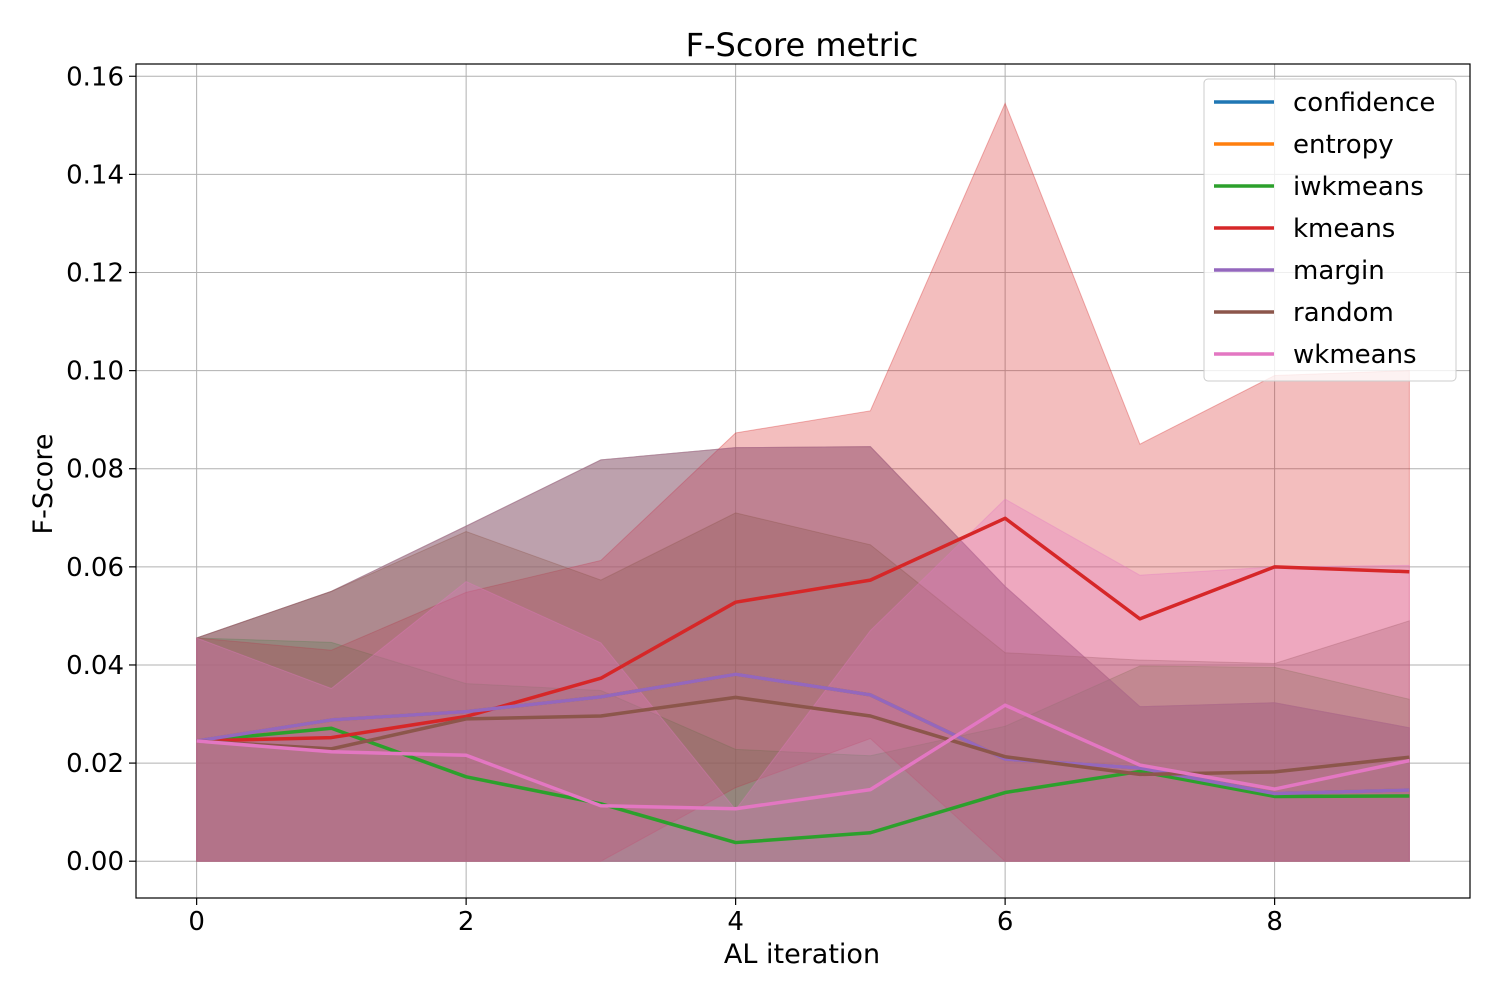  Describe the element at coordinates (735, 922) in the screenshot. I see `x-tick-label: 4` at that location.